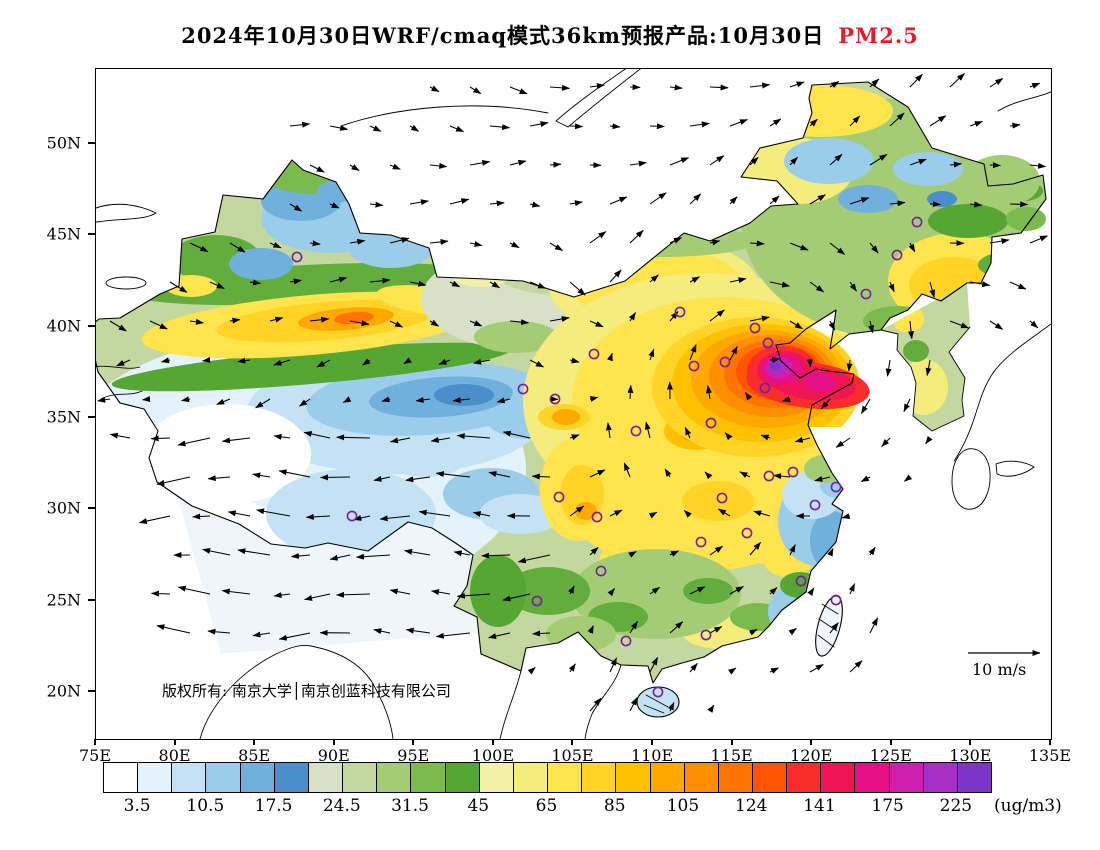 The height and width of the screenshot is (850, 1100). I want to click on y-axis-tick-mark, so click(91, 416).